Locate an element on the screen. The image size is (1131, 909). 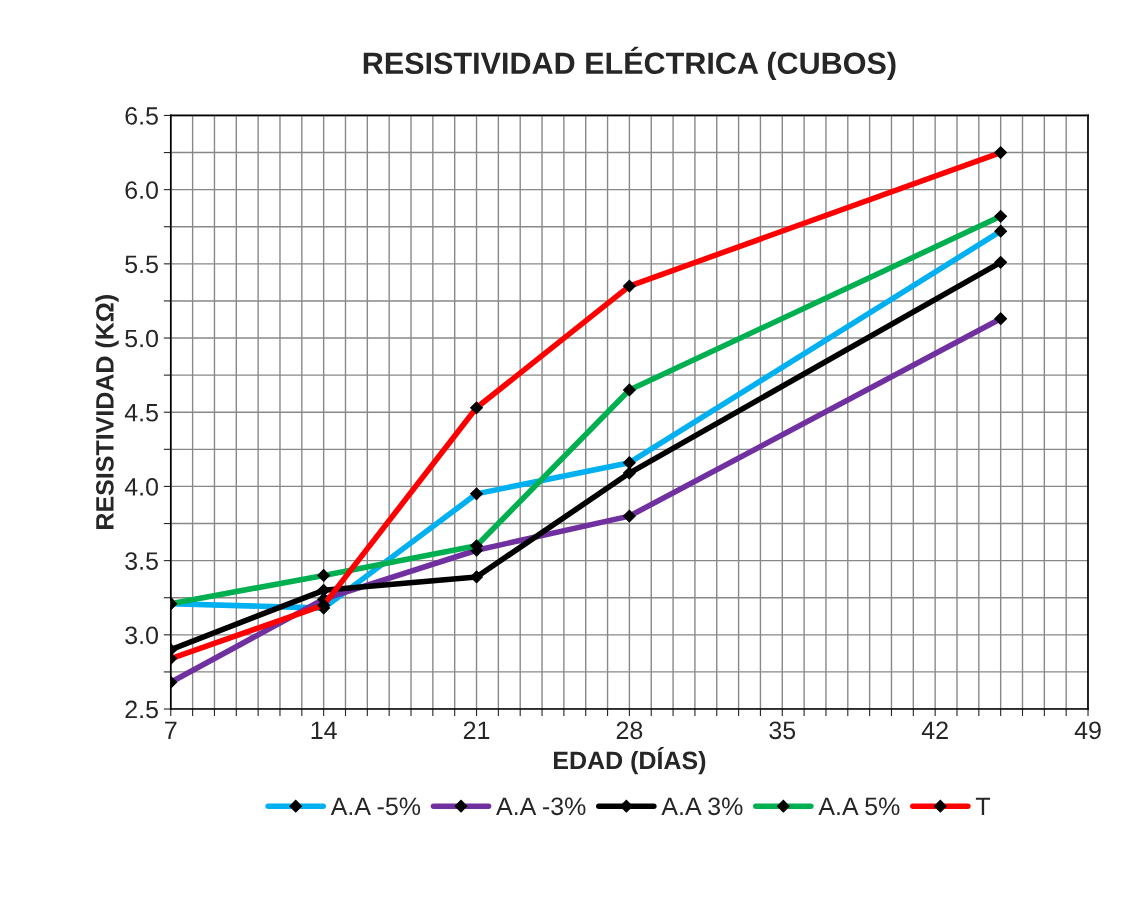
y-tick-label: 5.5 is located at coordinates (141, 264).